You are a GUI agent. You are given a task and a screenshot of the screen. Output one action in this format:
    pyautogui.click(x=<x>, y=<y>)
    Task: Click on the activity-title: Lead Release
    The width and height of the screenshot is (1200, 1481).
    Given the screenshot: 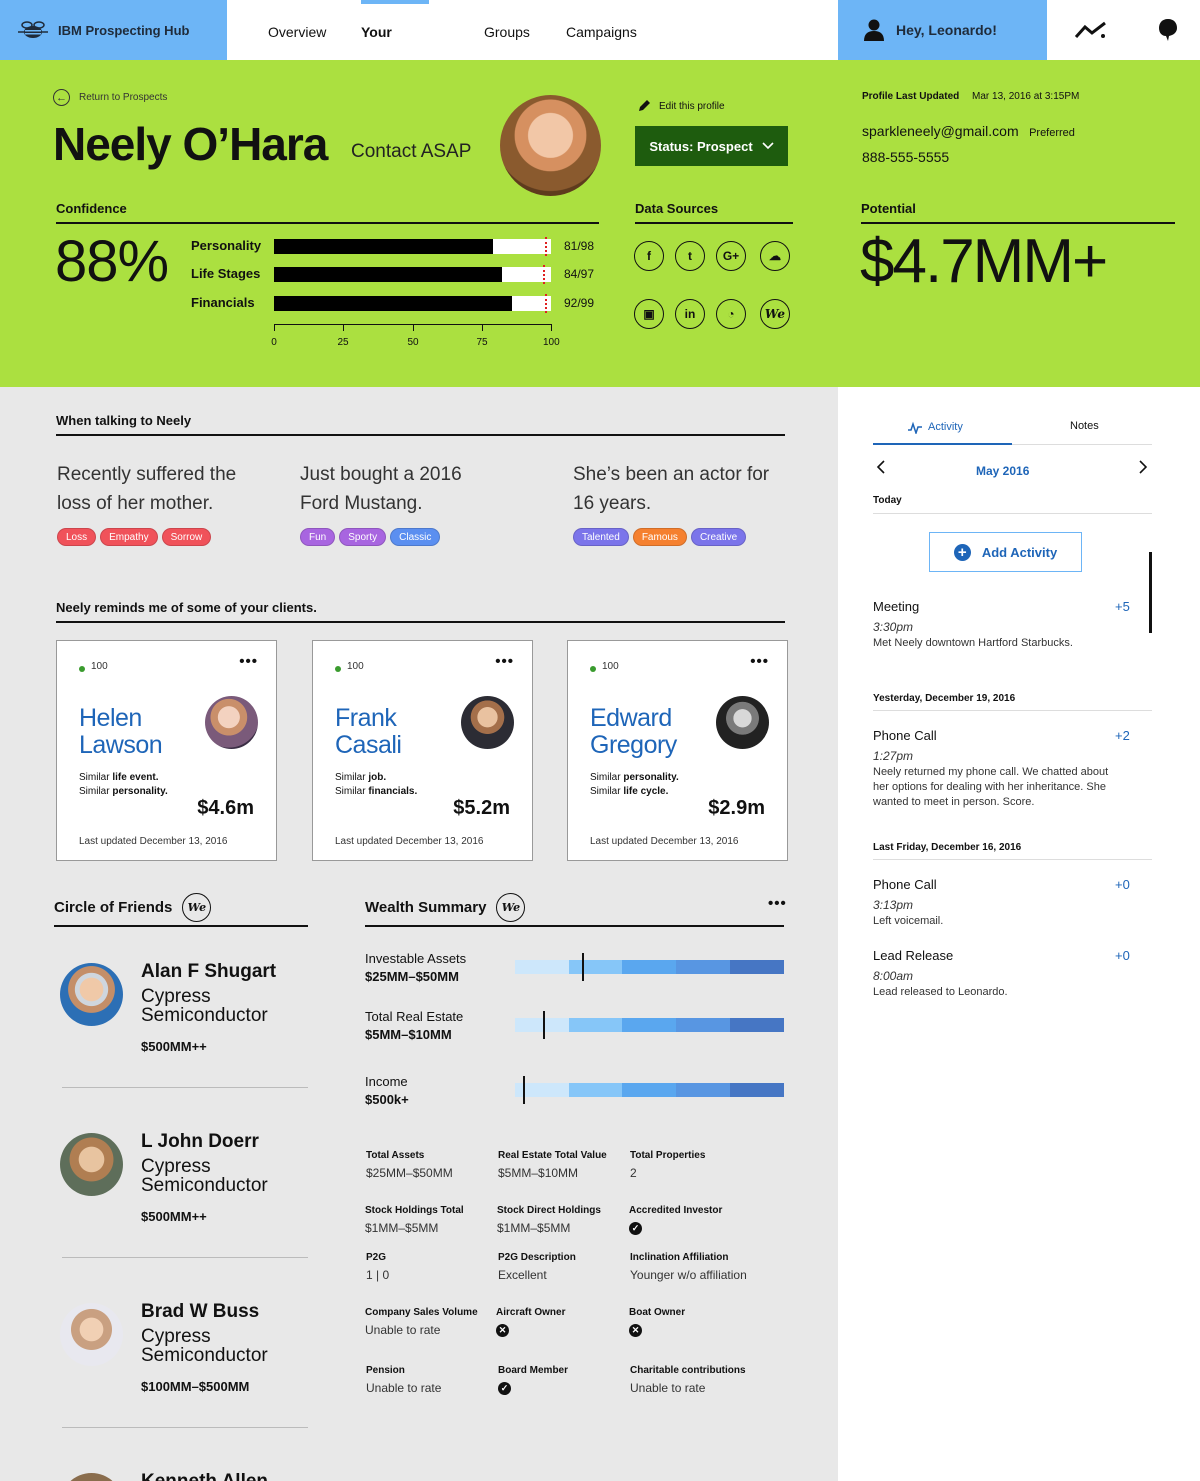 What is the action you would take?
    pyautogui.click(x=913, y=955)
    